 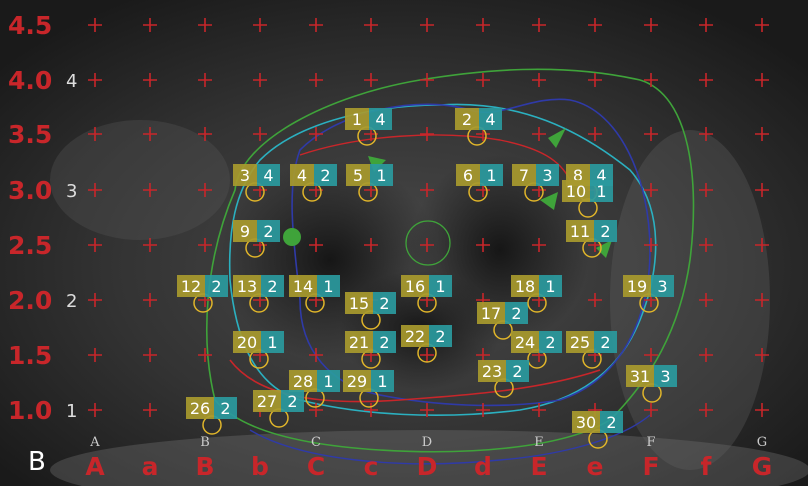 I want to click on y-label-red: 1.0, so click(x=30, y=410).